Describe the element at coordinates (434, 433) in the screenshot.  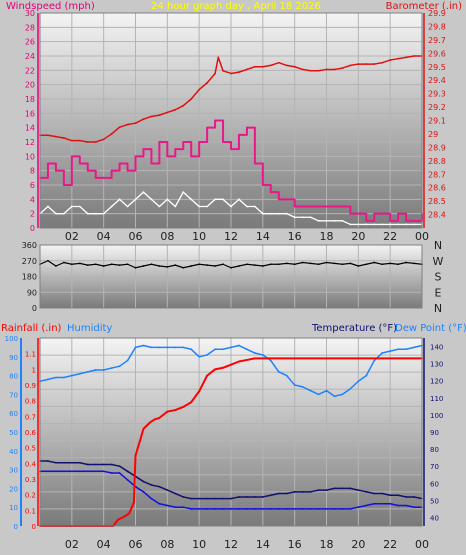
I see `temperature-ytick-label: 90` at that location.